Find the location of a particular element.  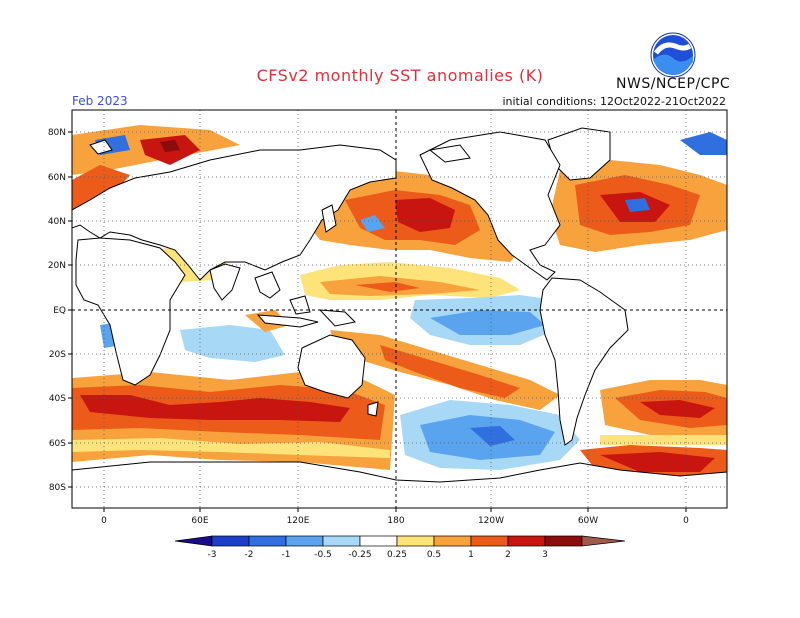

lat-label: 80N is located at coordinates (57, 133).